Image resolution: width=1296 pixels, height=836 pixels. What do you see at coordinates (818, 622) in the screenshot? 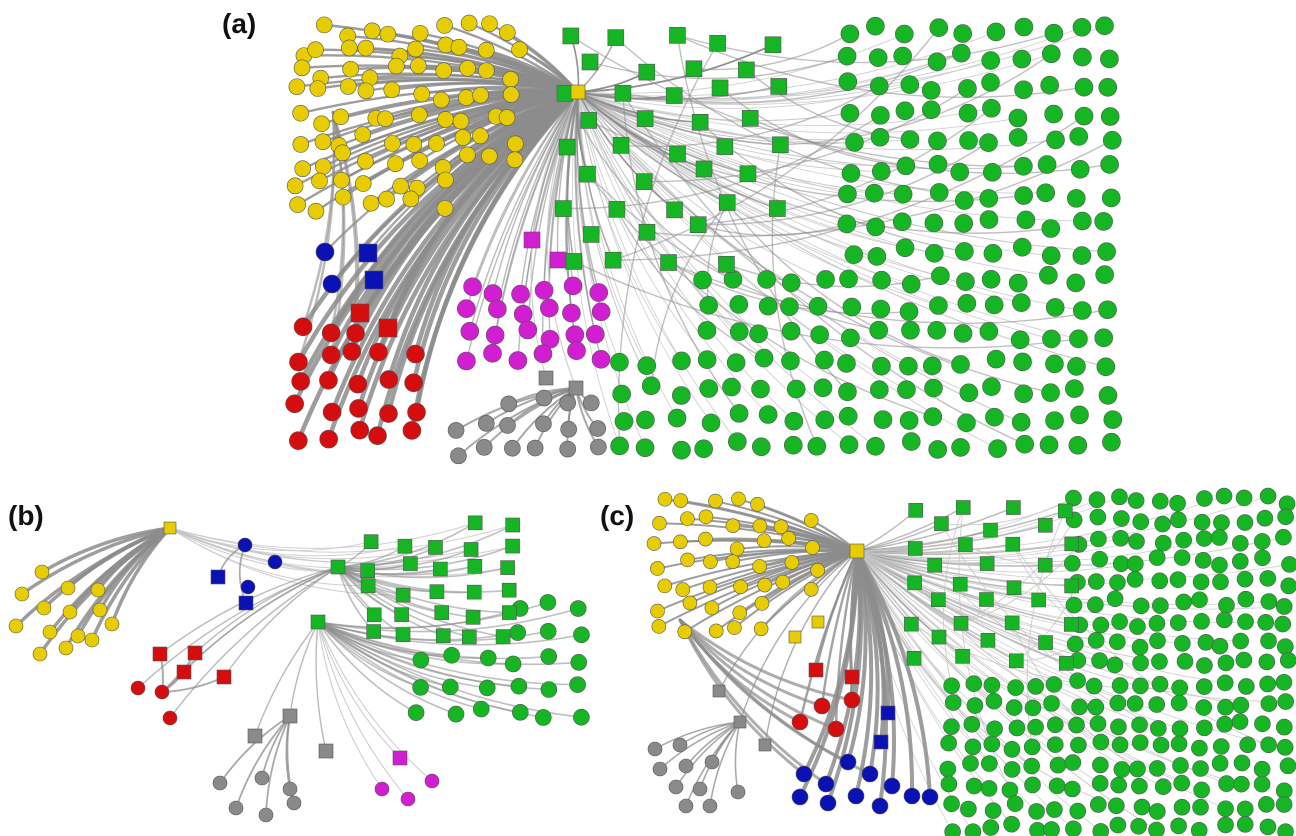
I see `yellow-square-node` at bounding box center [818, 622].